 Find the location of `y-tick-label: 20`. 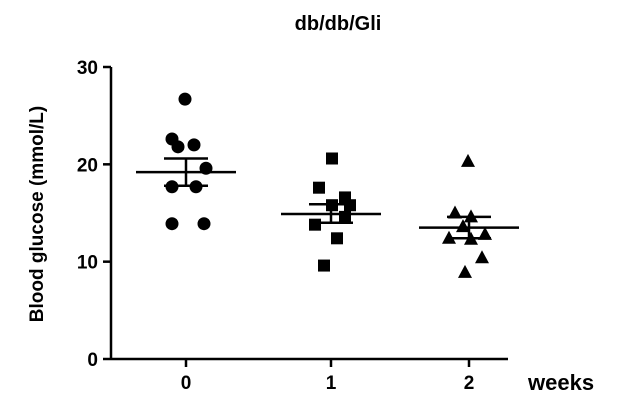

y-tick-label: 20 is located at coordinates (87, 165).